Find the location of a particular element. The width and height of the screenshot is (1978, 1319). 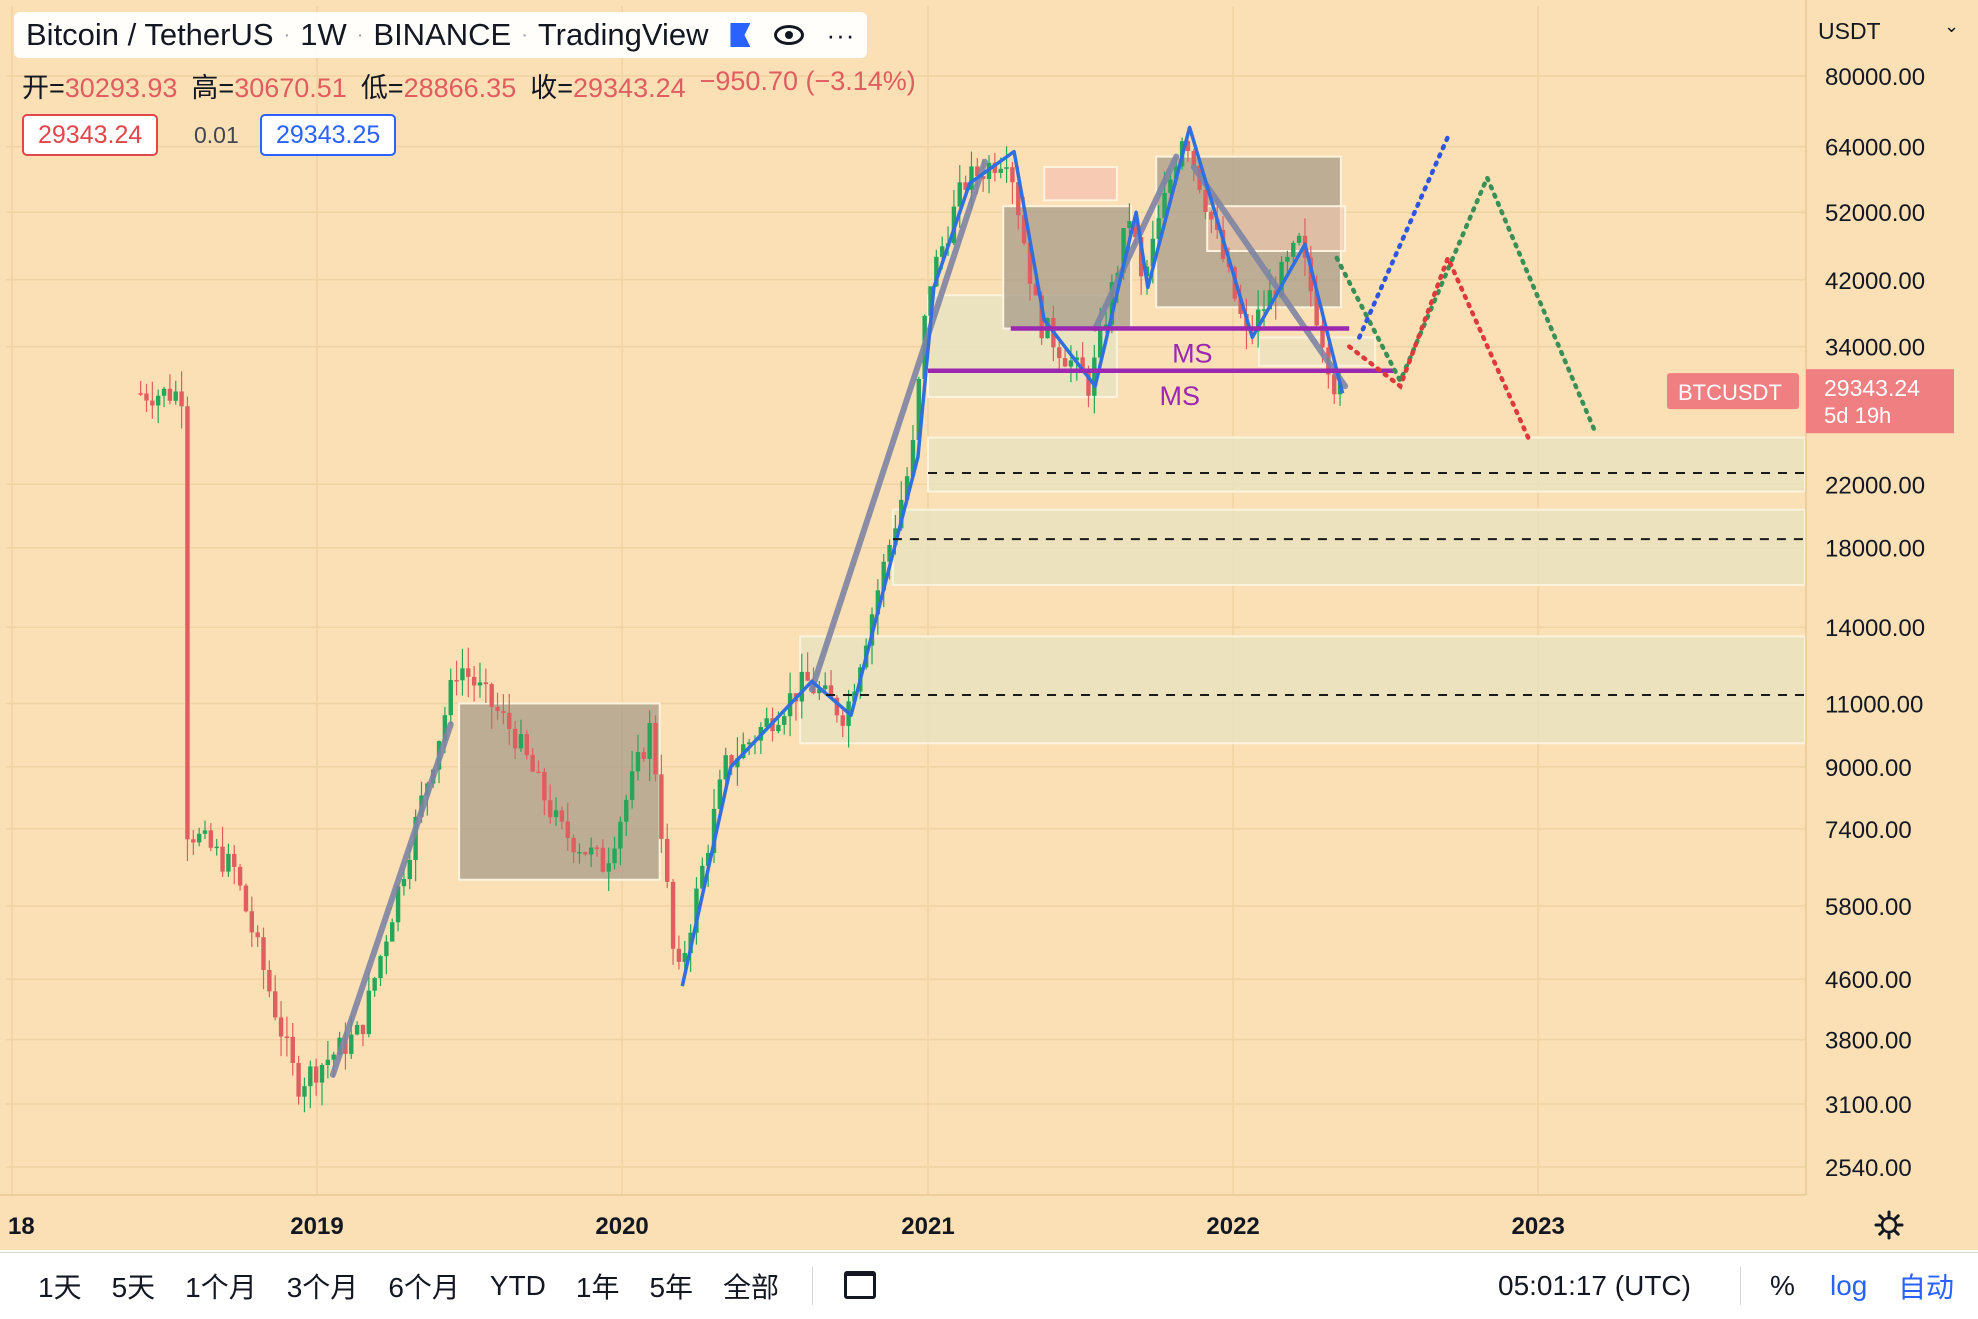

eye-icon is located at coordinates (789, 35).